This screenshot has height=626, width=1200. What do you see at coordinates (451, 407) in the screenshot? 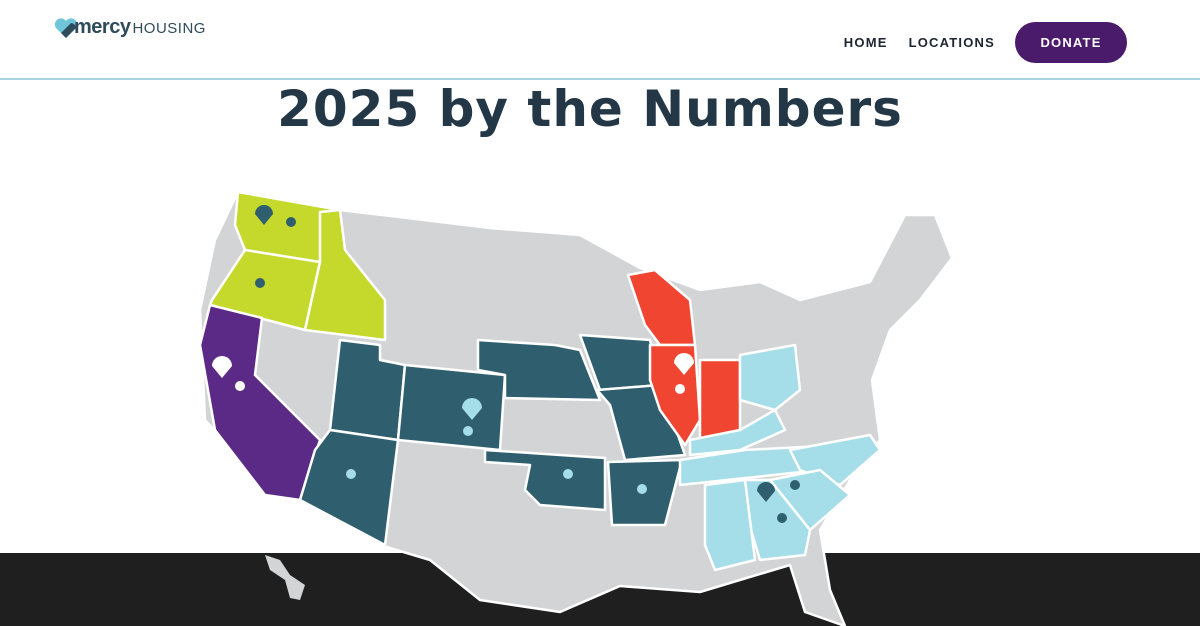
I see `state-co` at bounding box center [451, 407].